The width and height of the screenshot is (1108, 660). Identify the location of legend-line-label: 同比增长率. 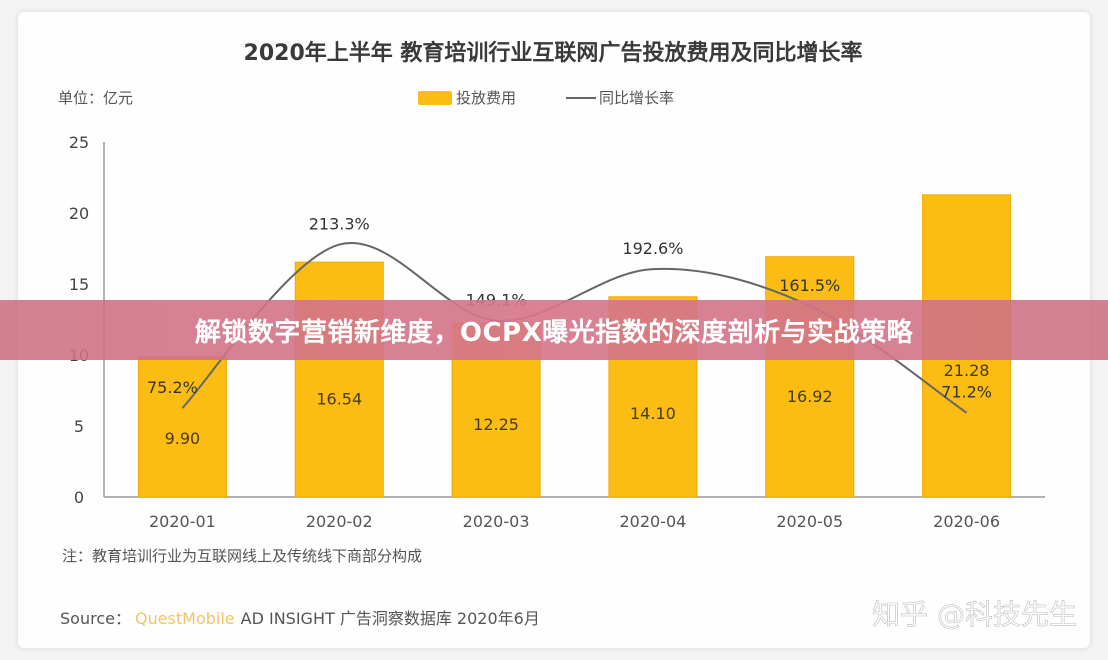
(636, 98).